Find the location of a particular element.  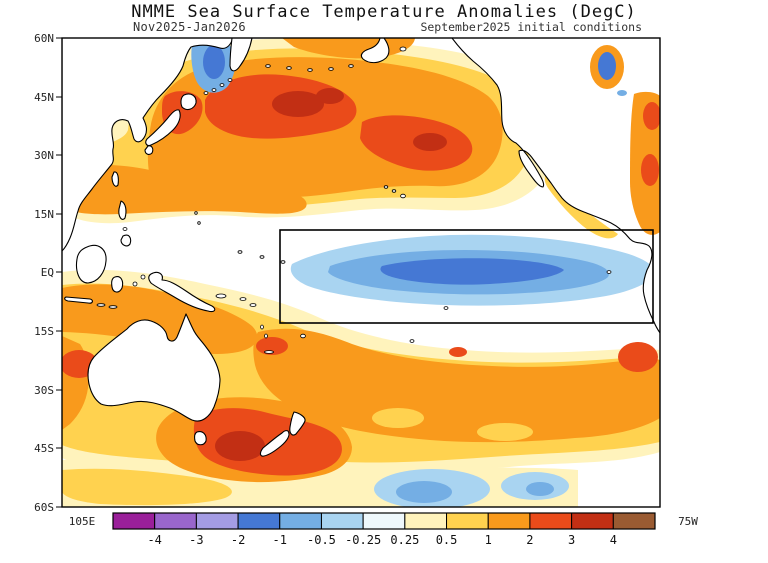

land-borneo is located at coordinates (91, 264).